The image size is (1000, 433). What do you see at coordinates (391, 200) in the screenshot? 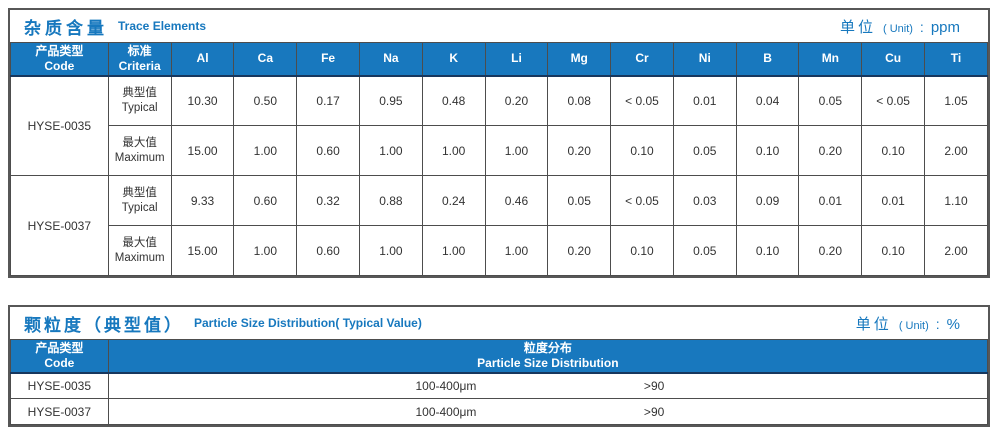
I see `value-cell-na: 0.88` at bounding box center [391, 200].